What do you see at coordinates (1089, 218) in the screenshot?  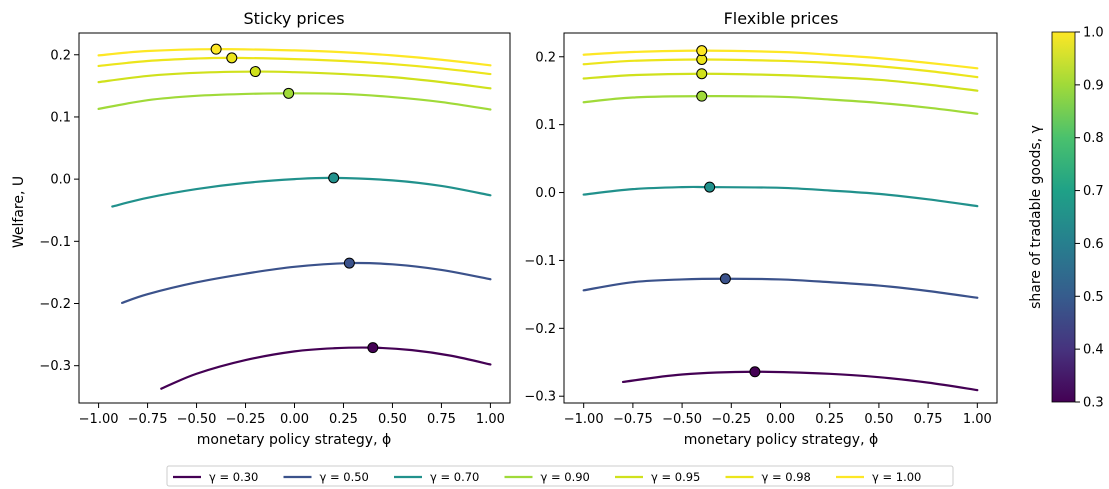 I see `colorbar-ticks: 0.3 0.4 0.5 0.6 0.7 0.8 0.9 1.0` at bounding box center [1089, 218].